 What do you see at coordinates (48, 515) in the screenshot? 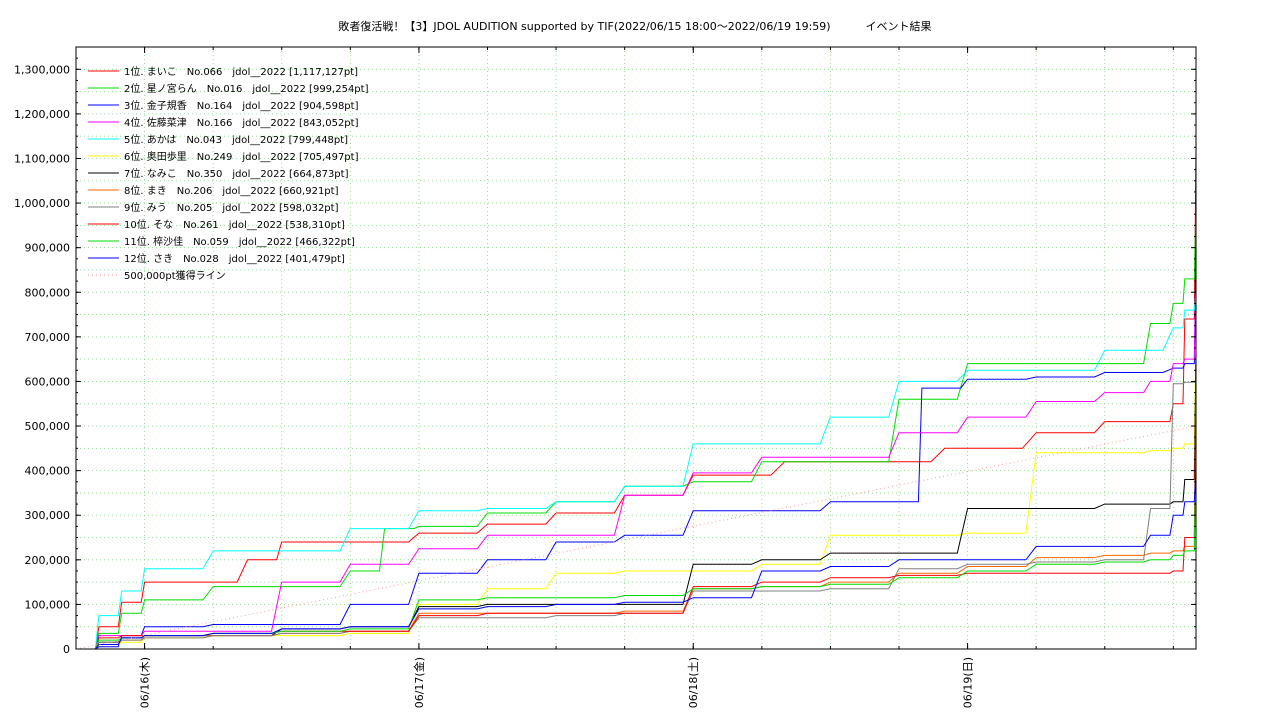
I see `y-tick-label: 300,000` at bounding box center [48, 515].